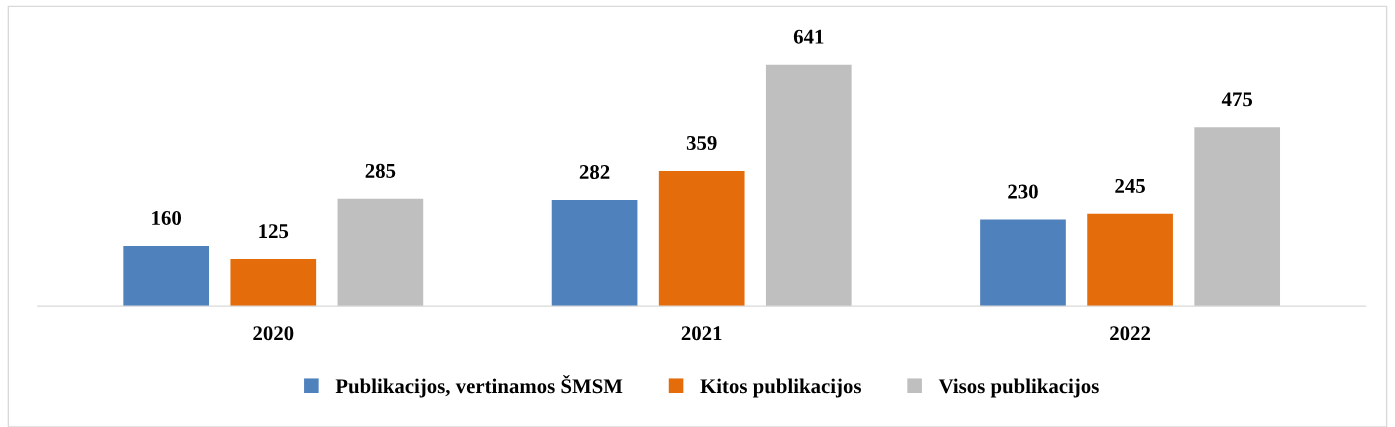 The height and width of the screenshot is (427, 1395). I want to click on x-tick-label: 2021, so click(701, 333).